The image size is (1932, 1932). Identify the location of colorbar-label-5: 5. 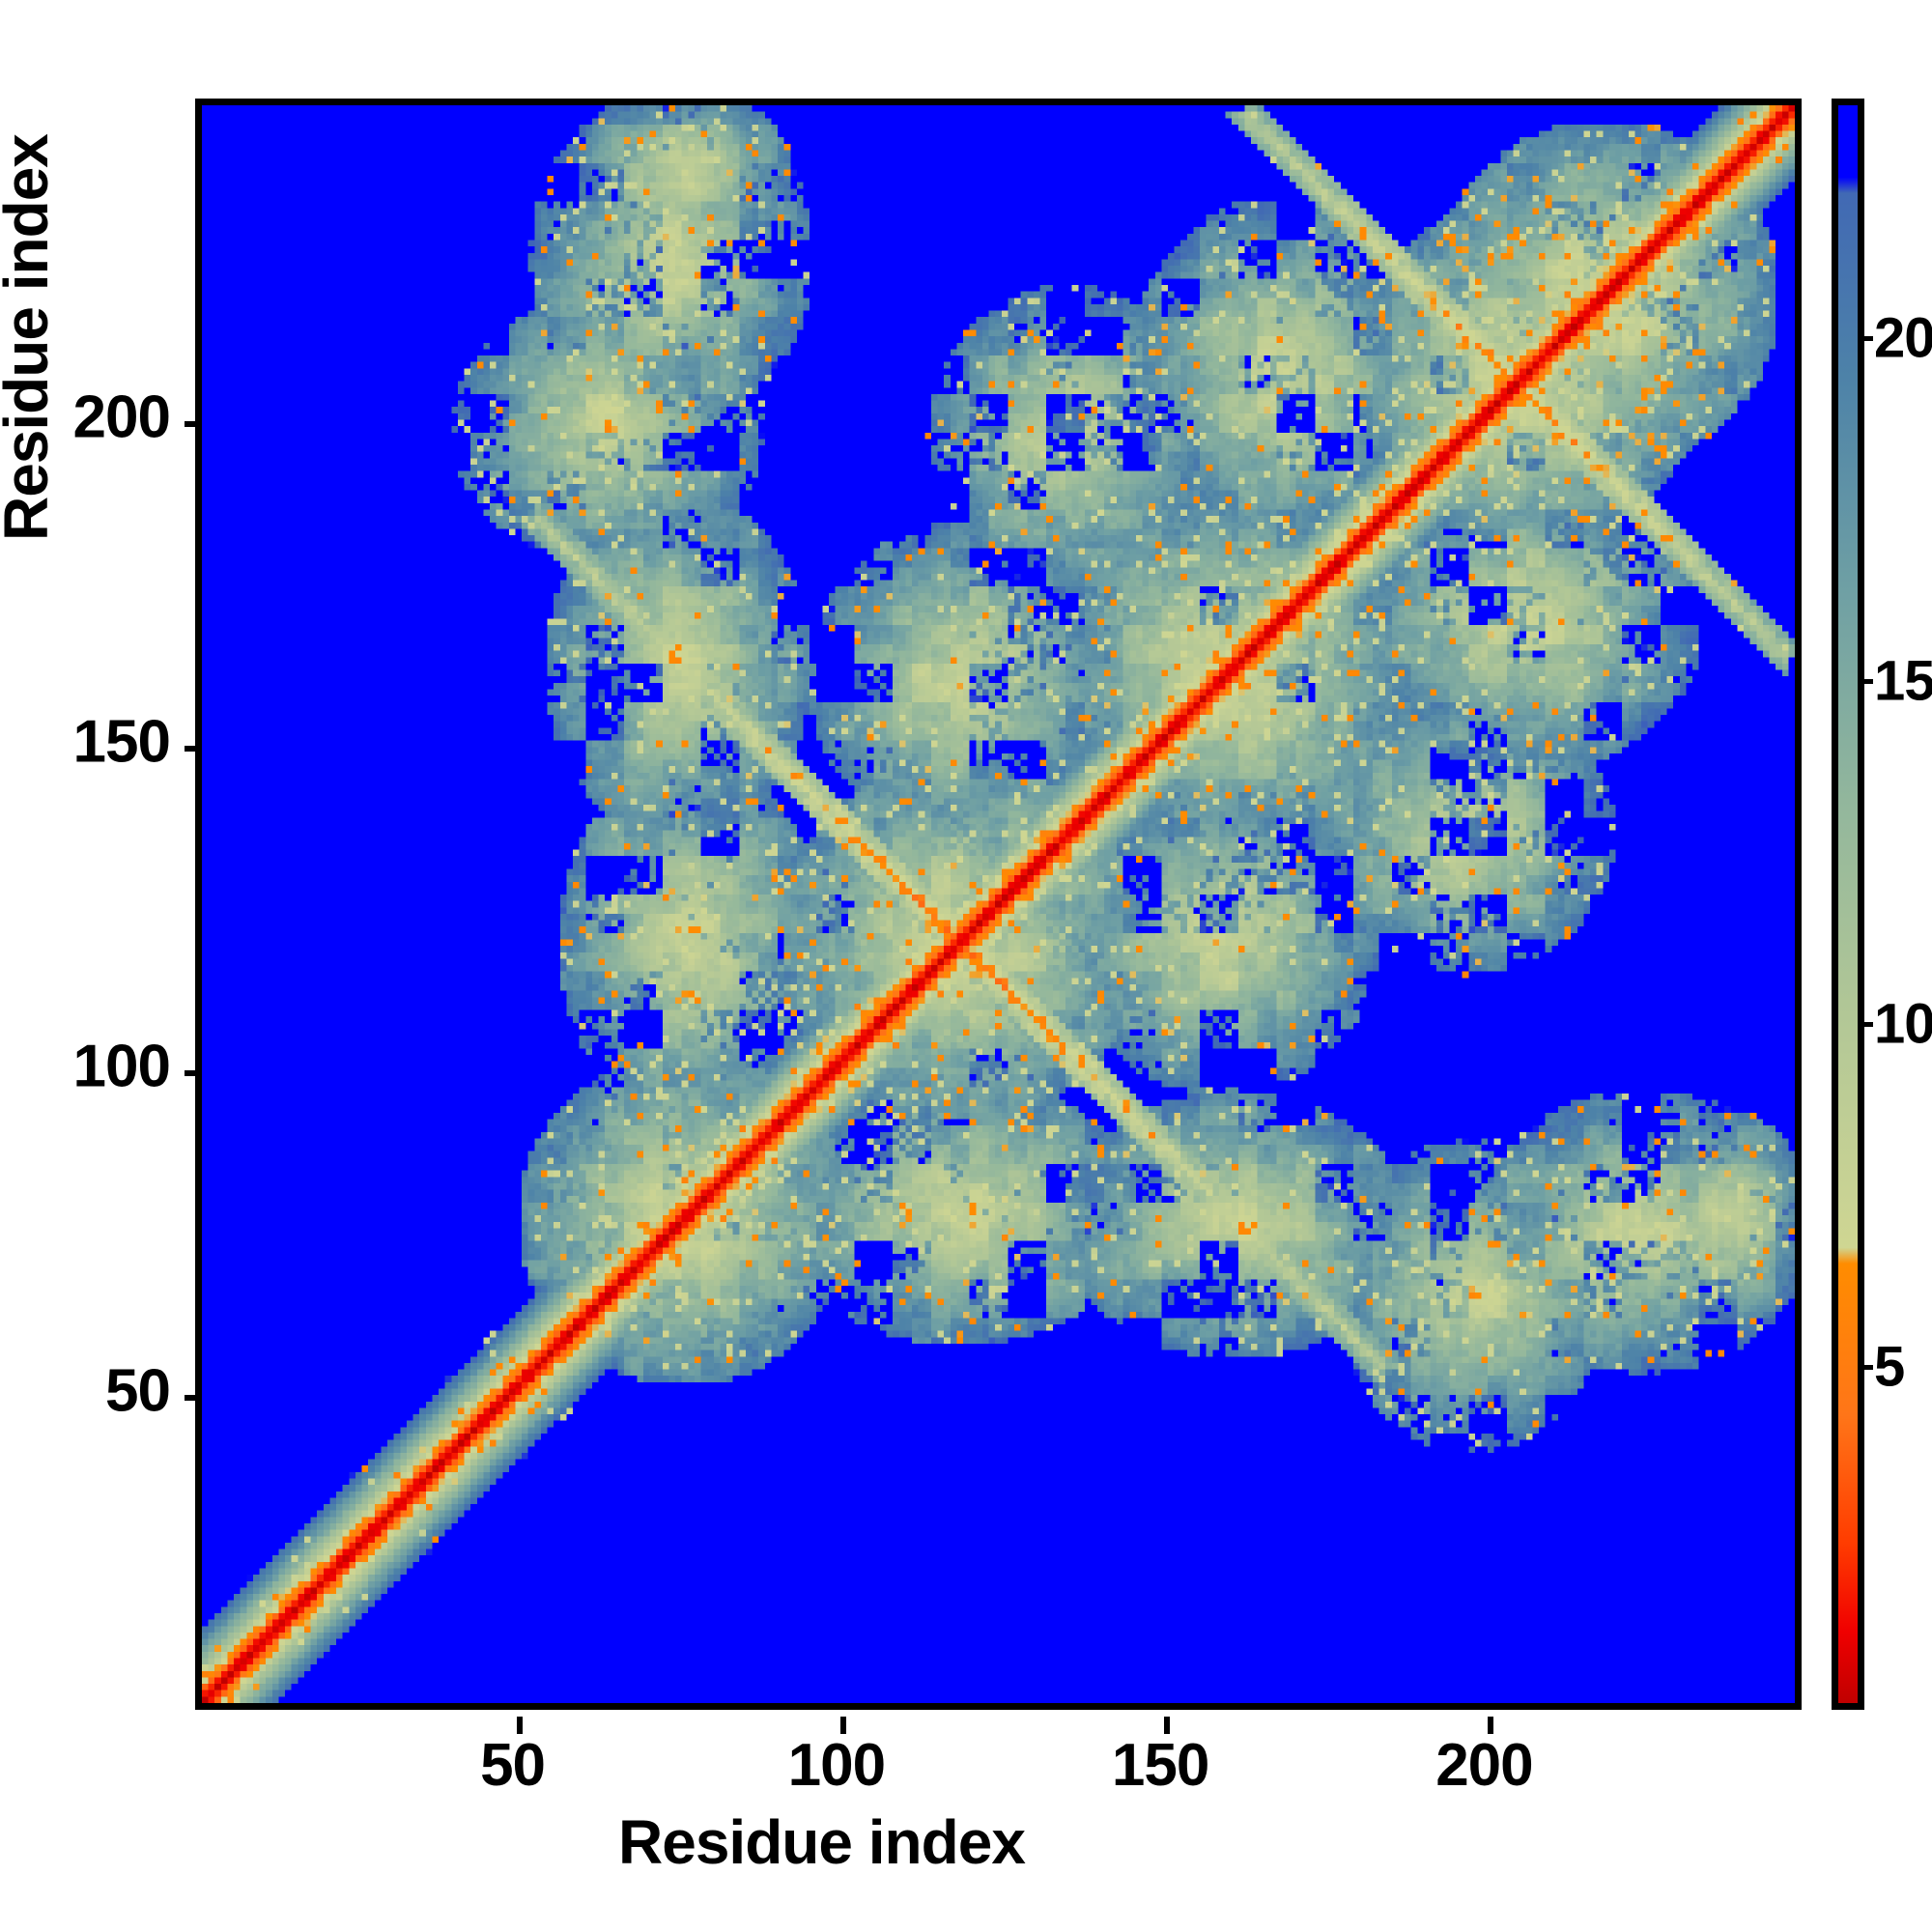
(1889, 1367).